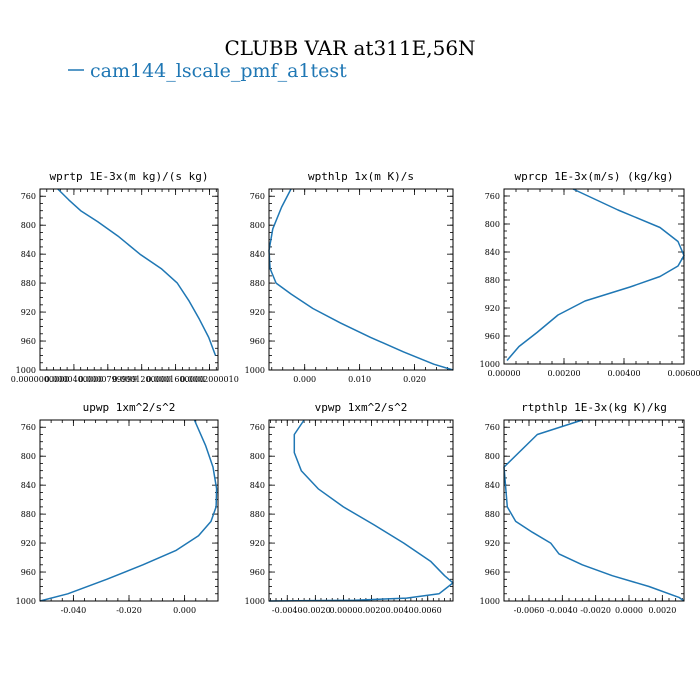 This screenshot has width=700, height=700. What do you see at coordinates (108, 379) in the screenshot?
I see `x-tick-label: 0.0000799999` at bounding box center [108, 379].